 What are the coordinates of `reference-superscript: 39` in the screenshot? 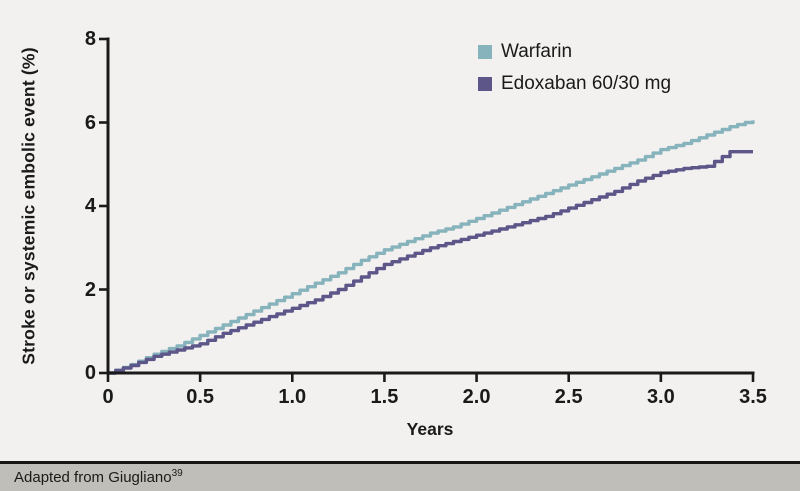 It's located at (177, 473).